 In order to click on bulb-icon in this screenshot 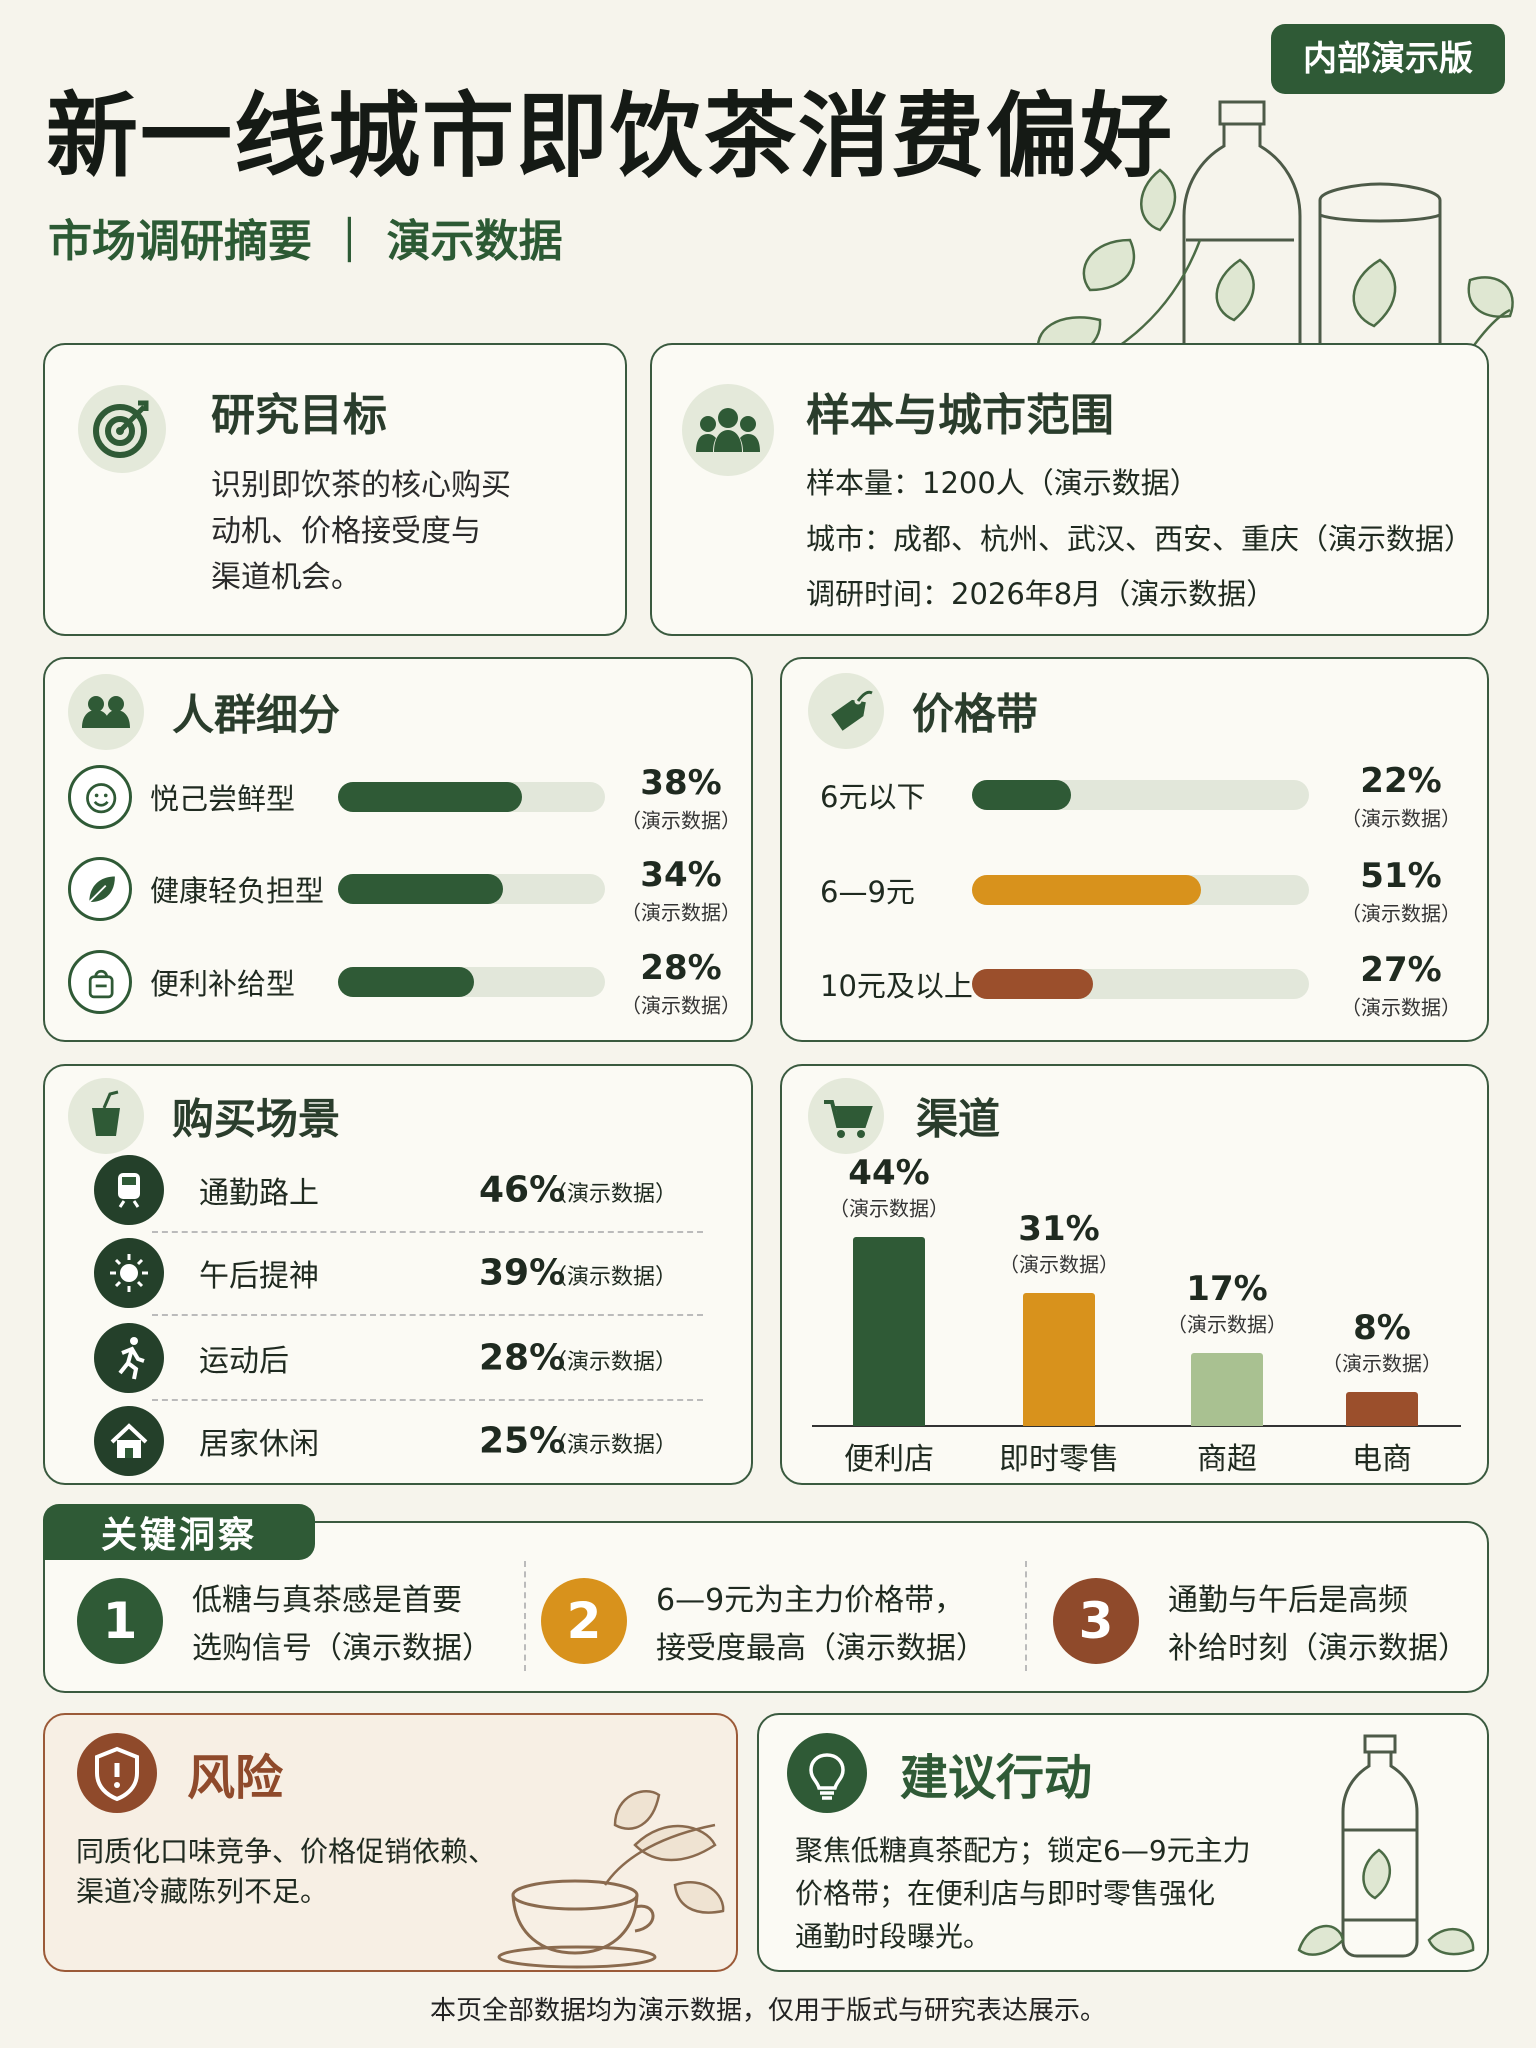, I will do `click(827, 1773)`.